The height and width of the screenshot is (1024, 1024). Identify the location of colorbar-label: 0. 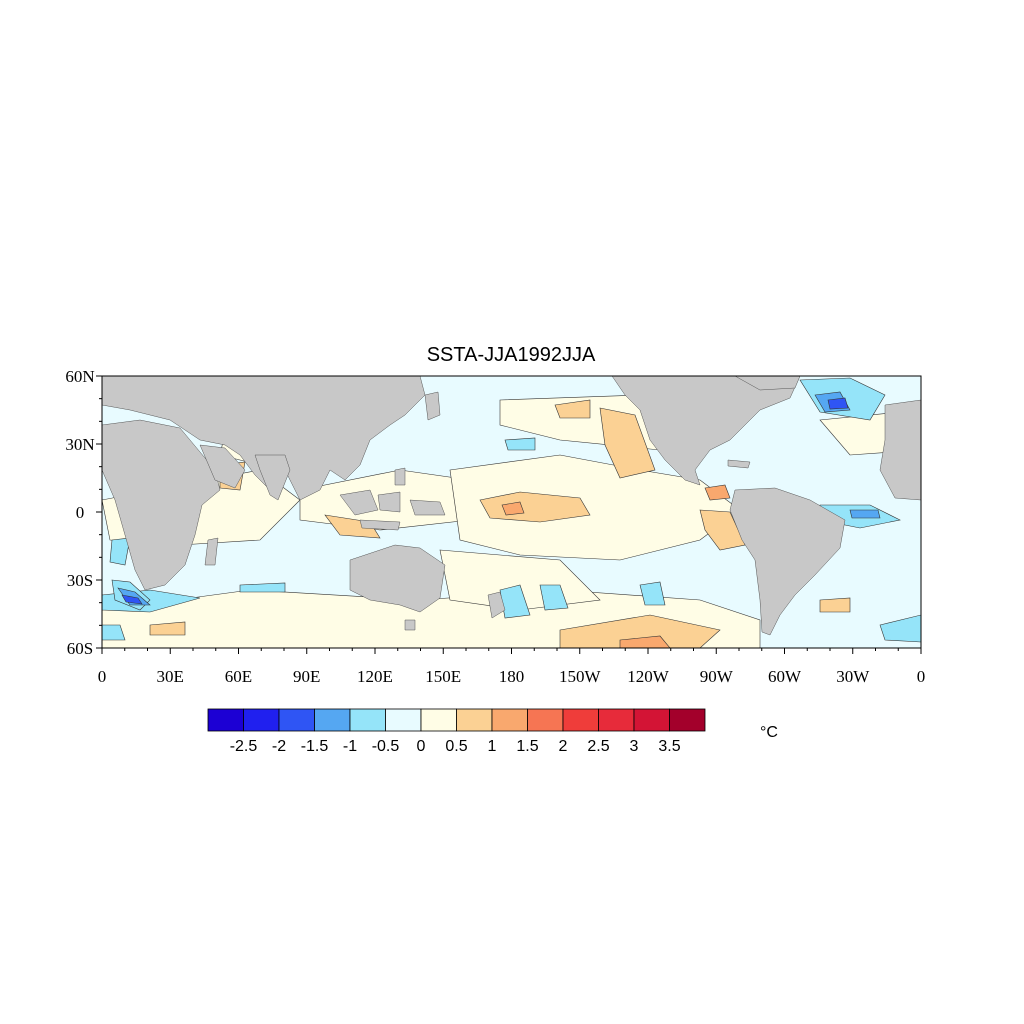
(421, 746).